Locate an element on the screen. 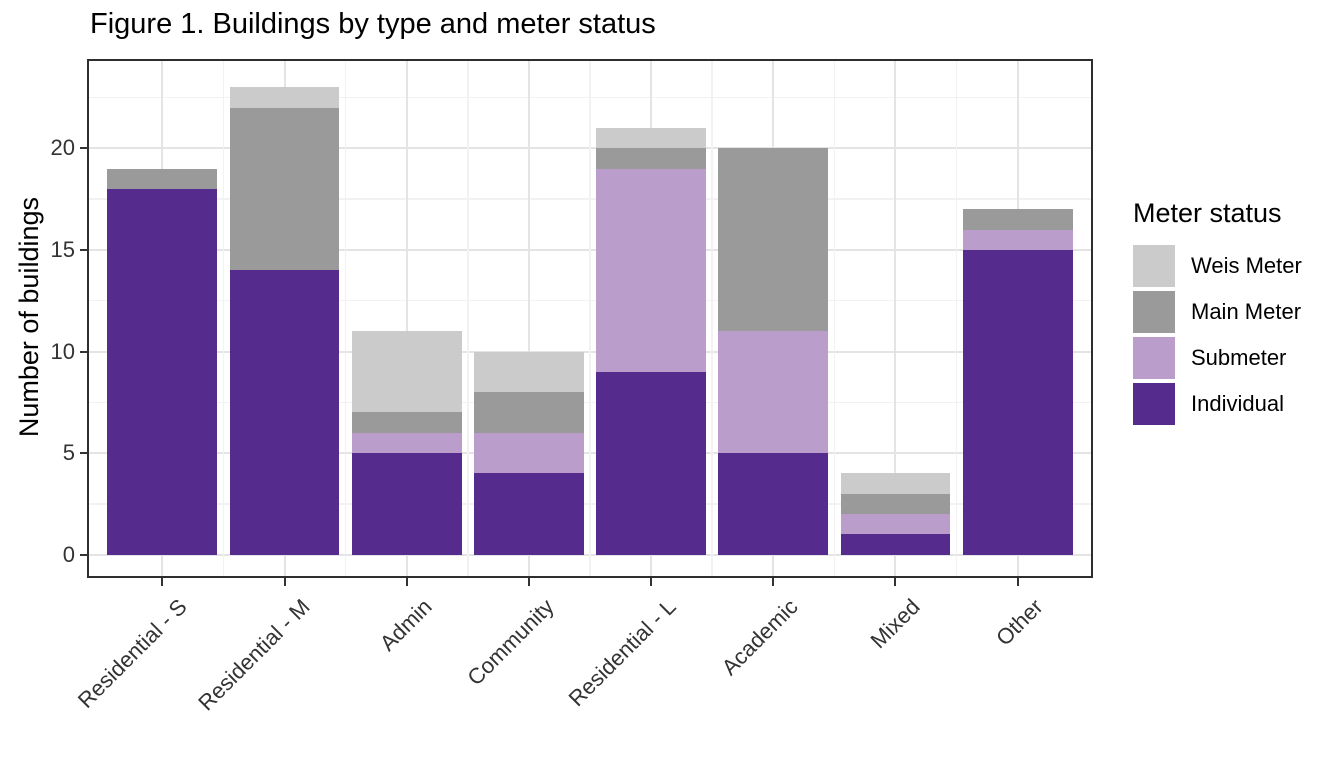  y-tick-label: 20 is located at coordinates (62, 148).